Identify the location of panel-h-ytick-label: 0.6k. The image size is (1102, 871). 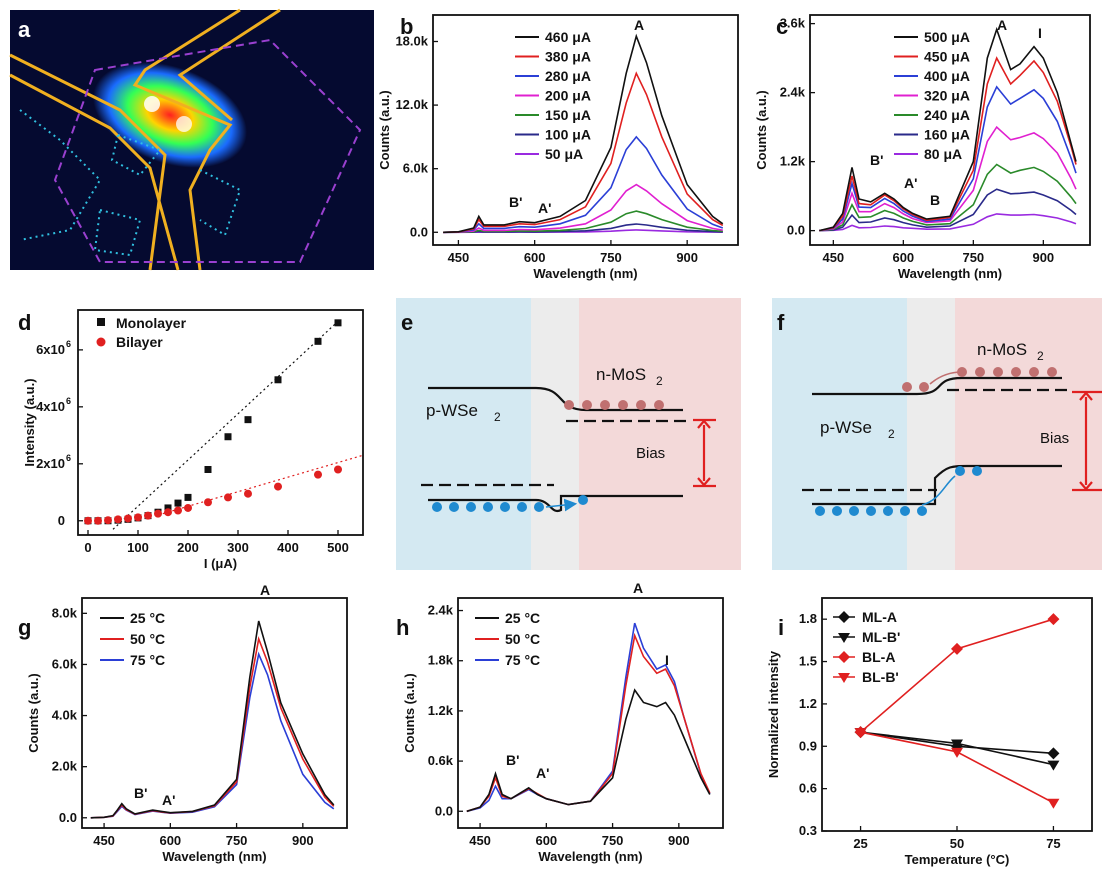
(441, 760).